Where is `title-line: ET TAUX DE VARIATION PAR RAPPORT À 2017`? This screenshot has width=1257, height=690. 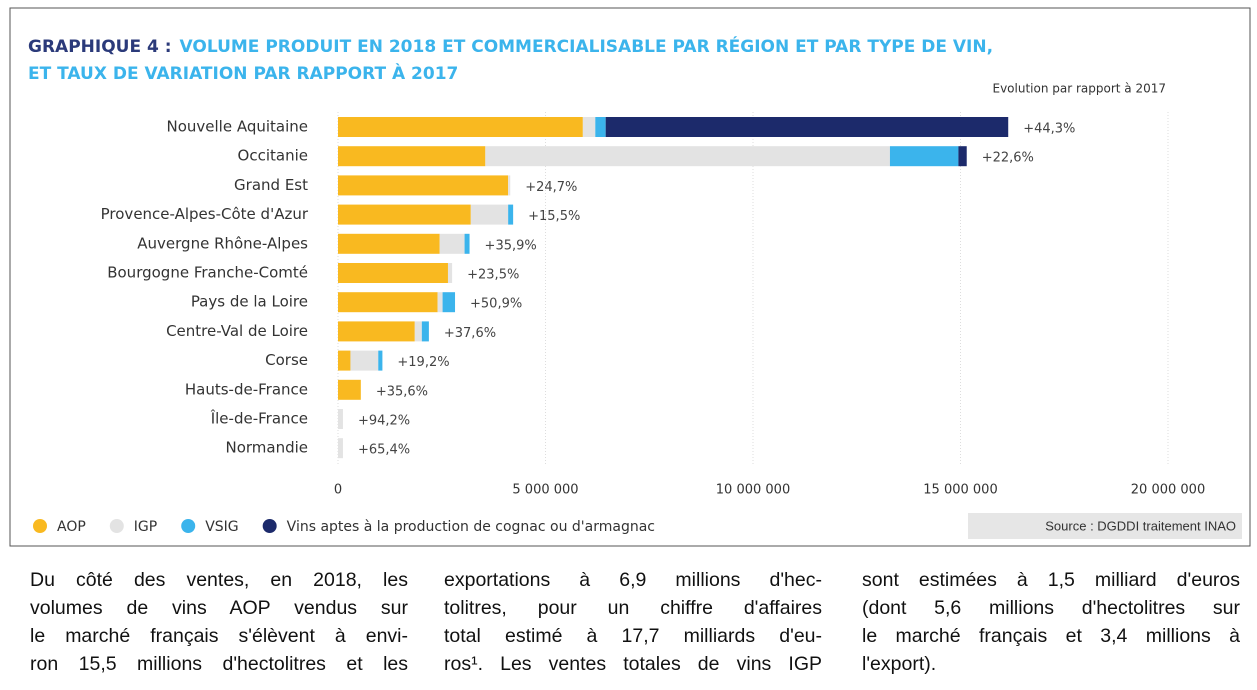
title-line: ET TAUX DE VARIATION PAR RAPPORT À 2017 is located at coordinates (243, 73).